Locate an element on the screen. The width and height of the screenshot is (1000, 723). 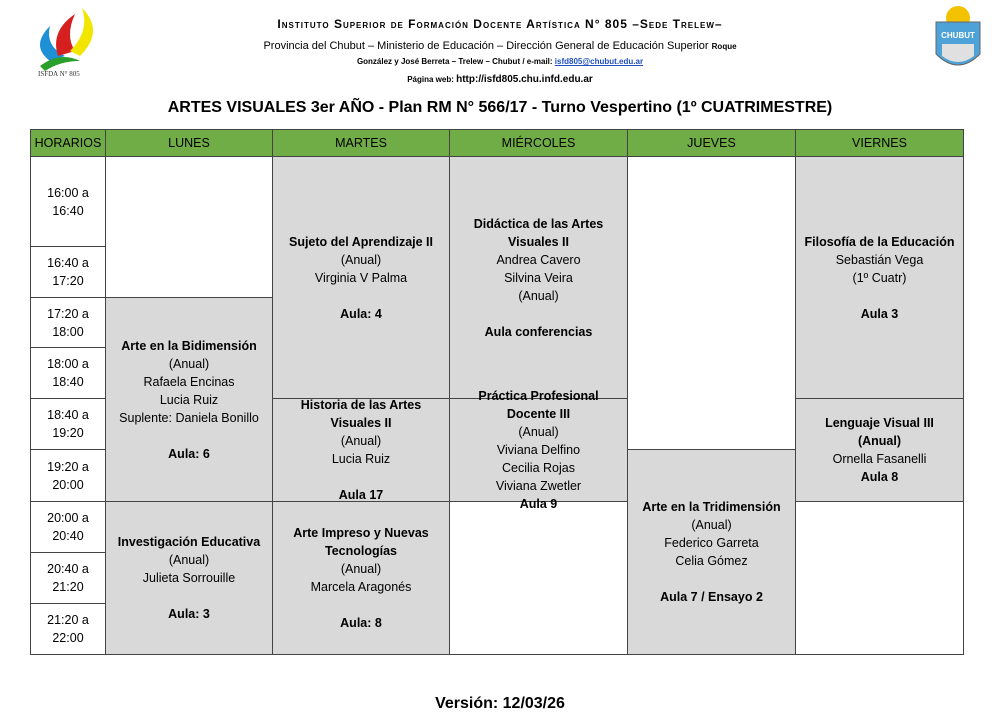
class-line: Aula 3 is located at coordinates (879, 313).